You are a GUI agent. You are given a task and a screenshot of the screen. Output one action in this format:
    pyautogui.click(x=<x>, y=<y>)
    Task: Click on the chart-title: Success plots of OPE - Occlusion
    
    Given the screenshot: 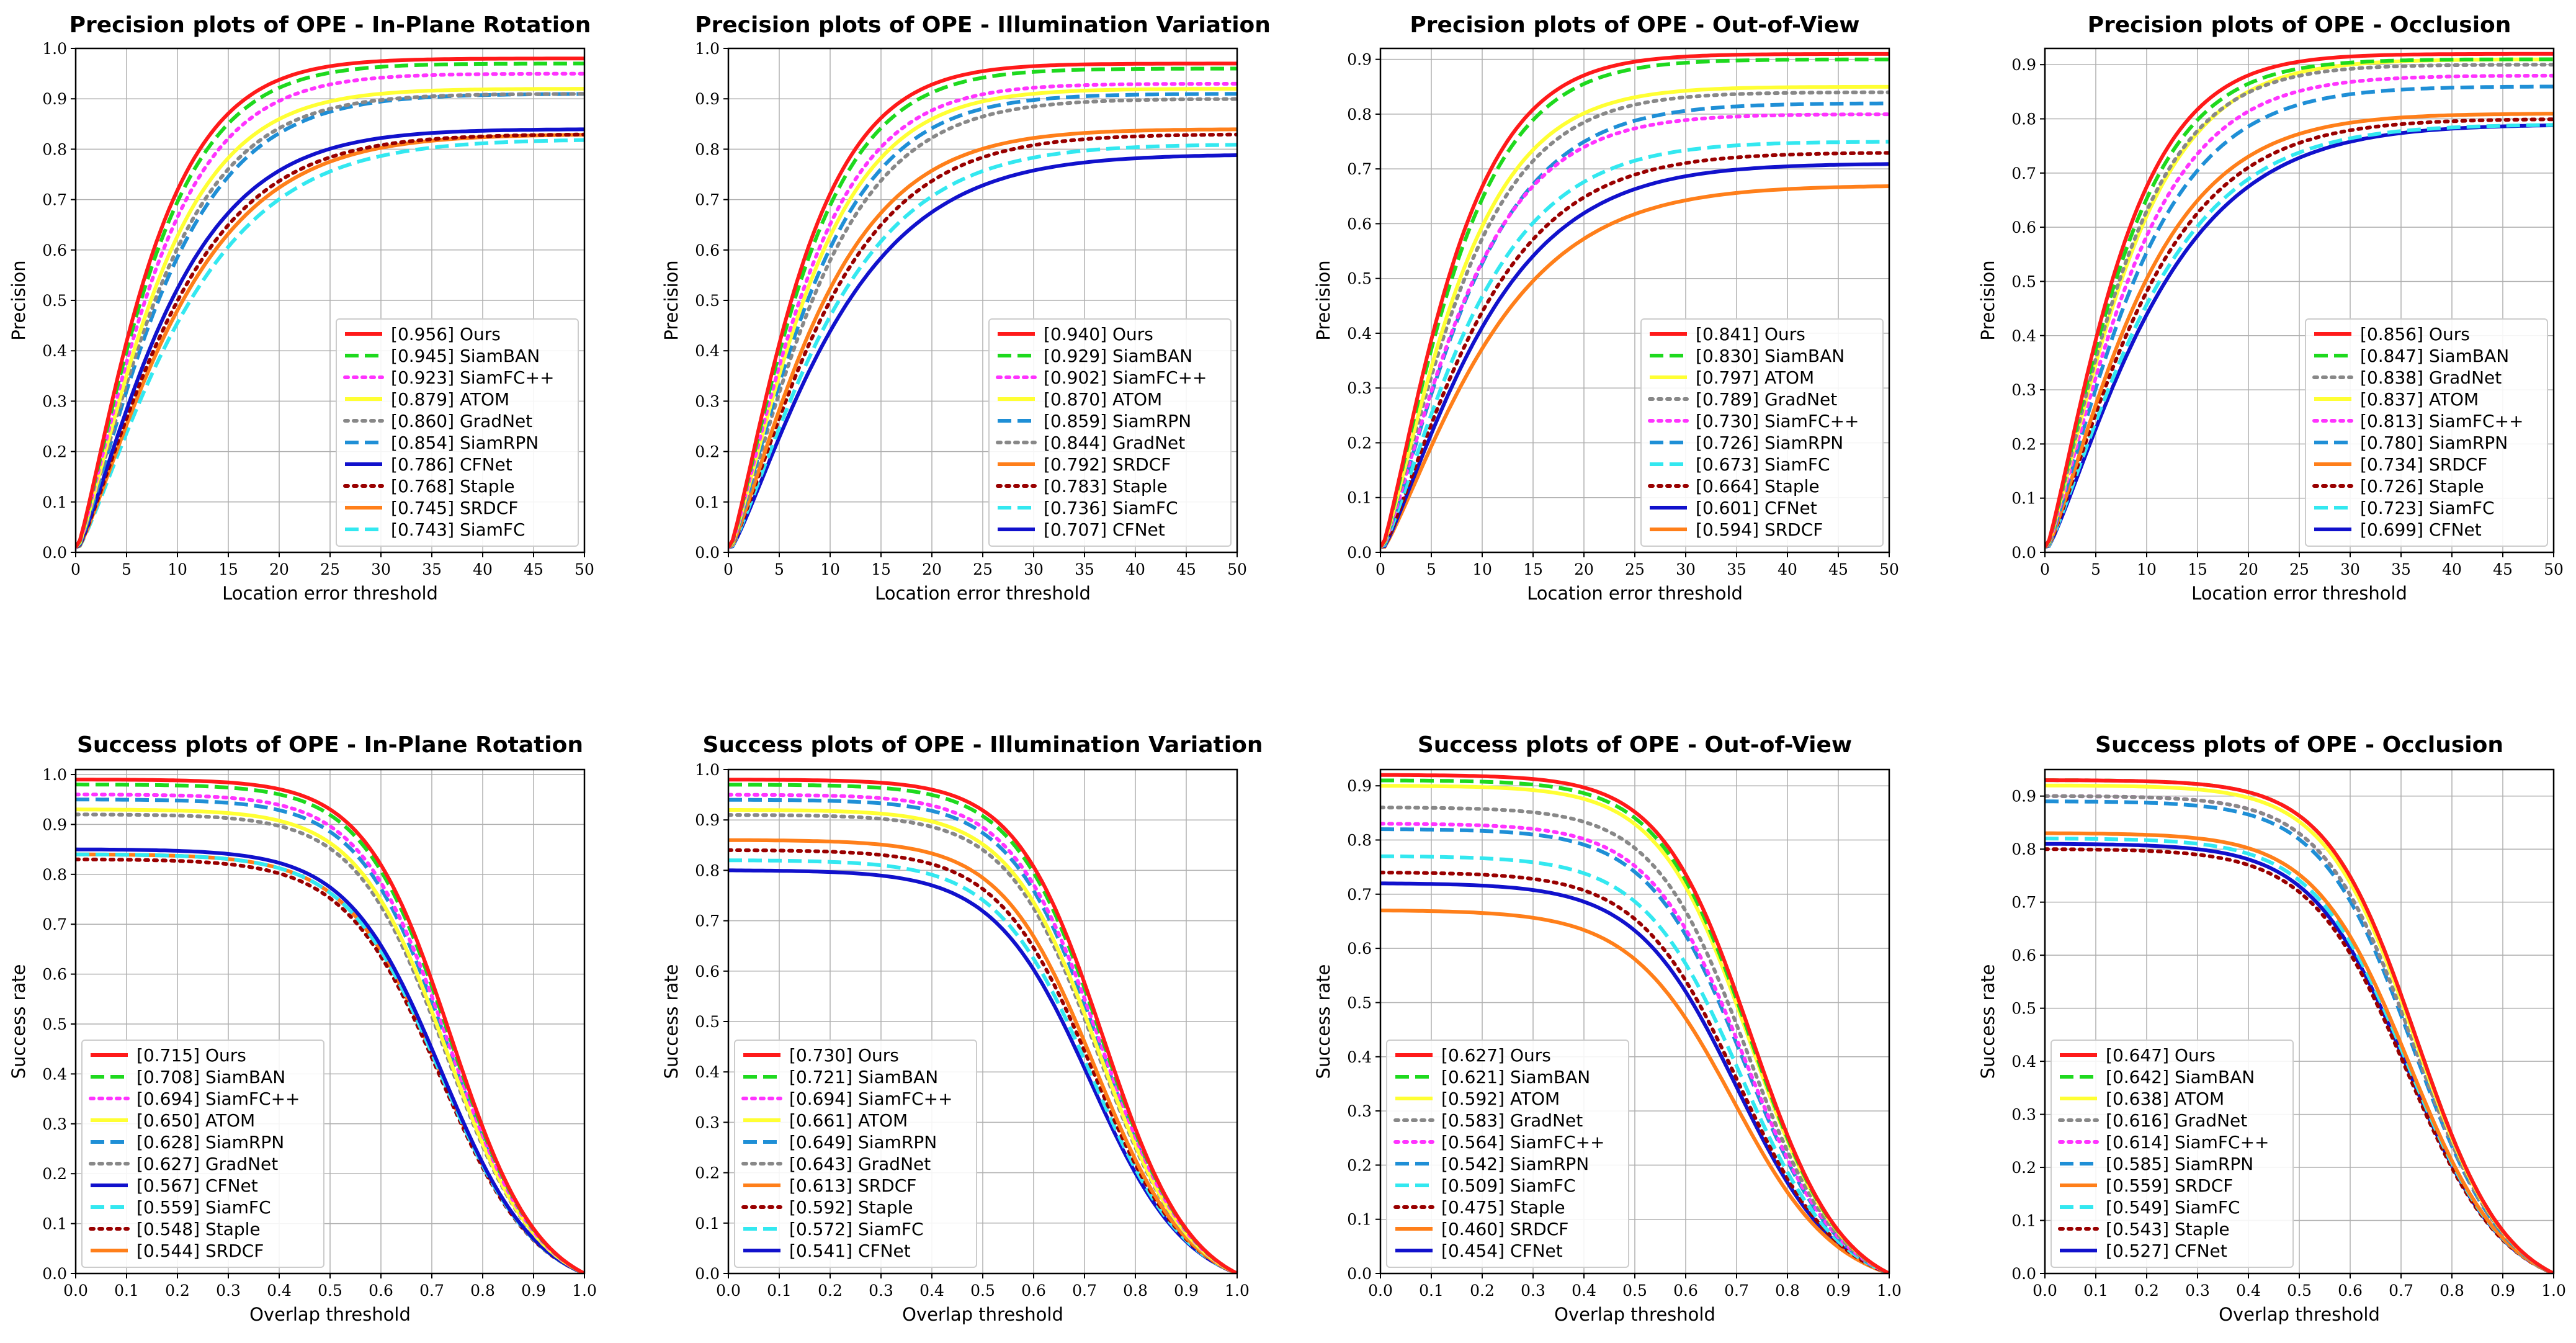 What is the action you would take?
    pyautogui.click(x=2299, y=745)
    